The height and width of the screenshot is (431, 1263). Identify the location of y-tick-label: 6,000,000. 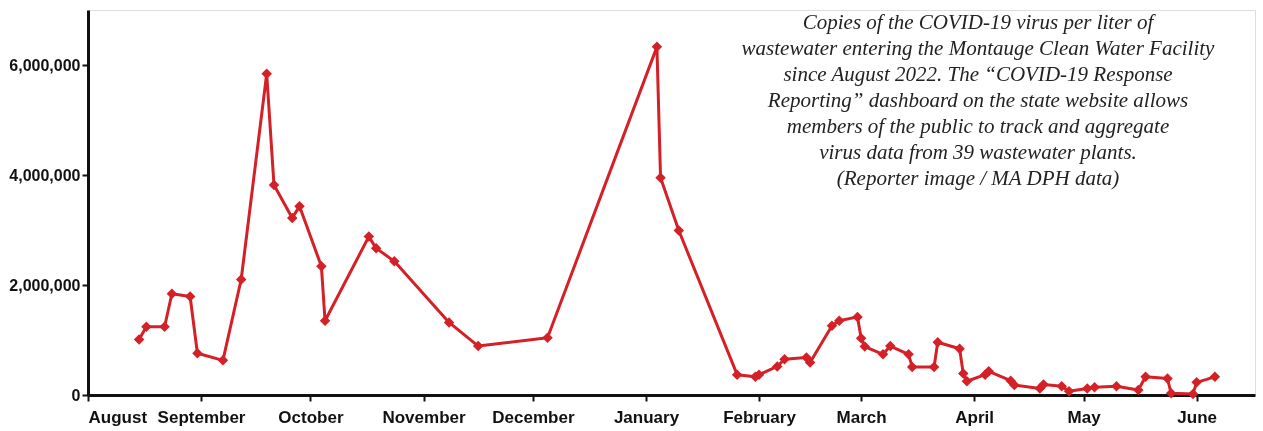
(45, 65).